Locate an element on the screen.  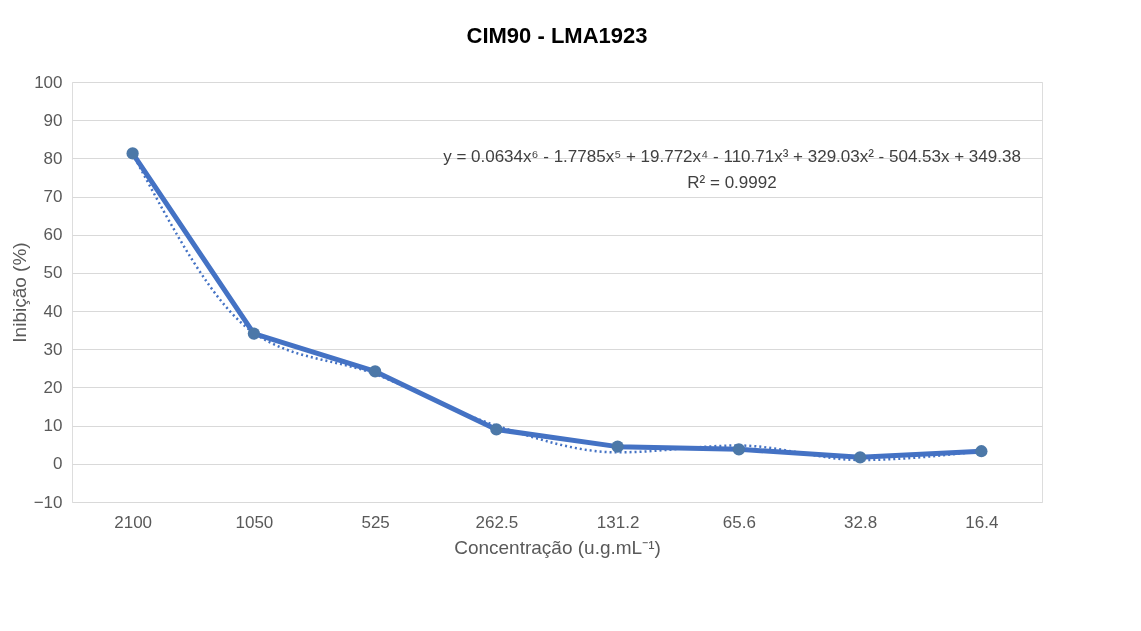
x-tick-label: 1050 is located at coordinates (254, 522).